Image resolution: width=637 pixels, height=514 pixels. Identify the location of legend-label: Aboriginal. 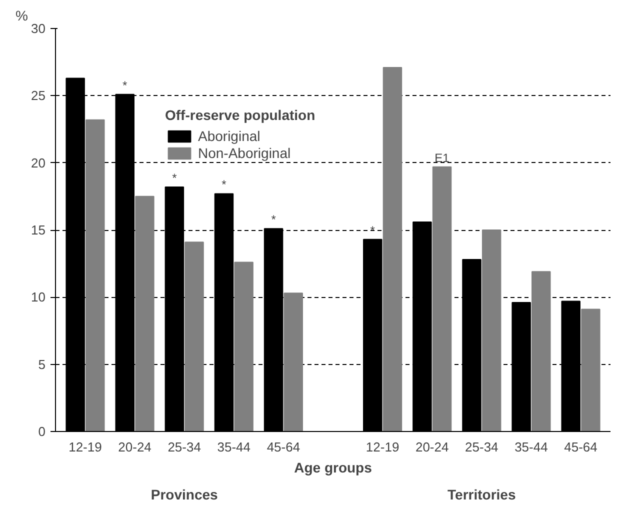
(230, 136).